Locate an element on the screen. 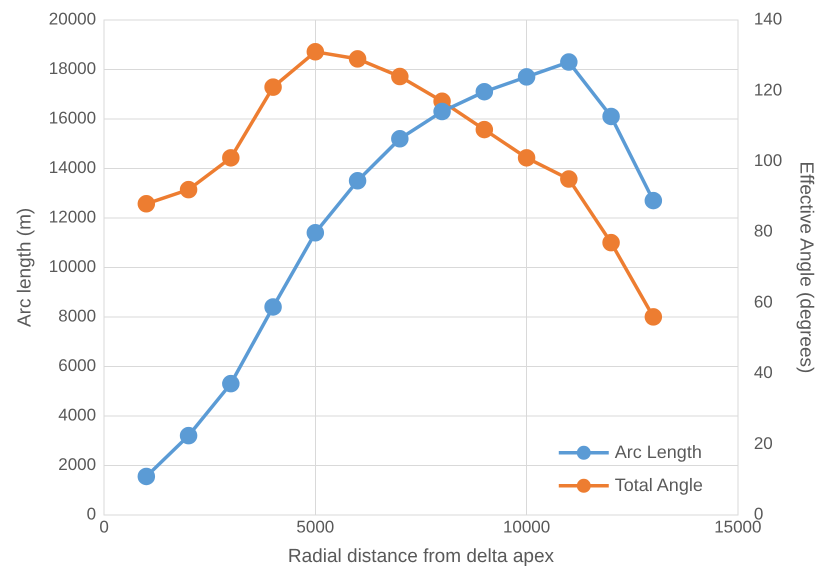 This screenshot has width=831, height=582. legend-label: Arc Length is located at coordinates (658, 452).